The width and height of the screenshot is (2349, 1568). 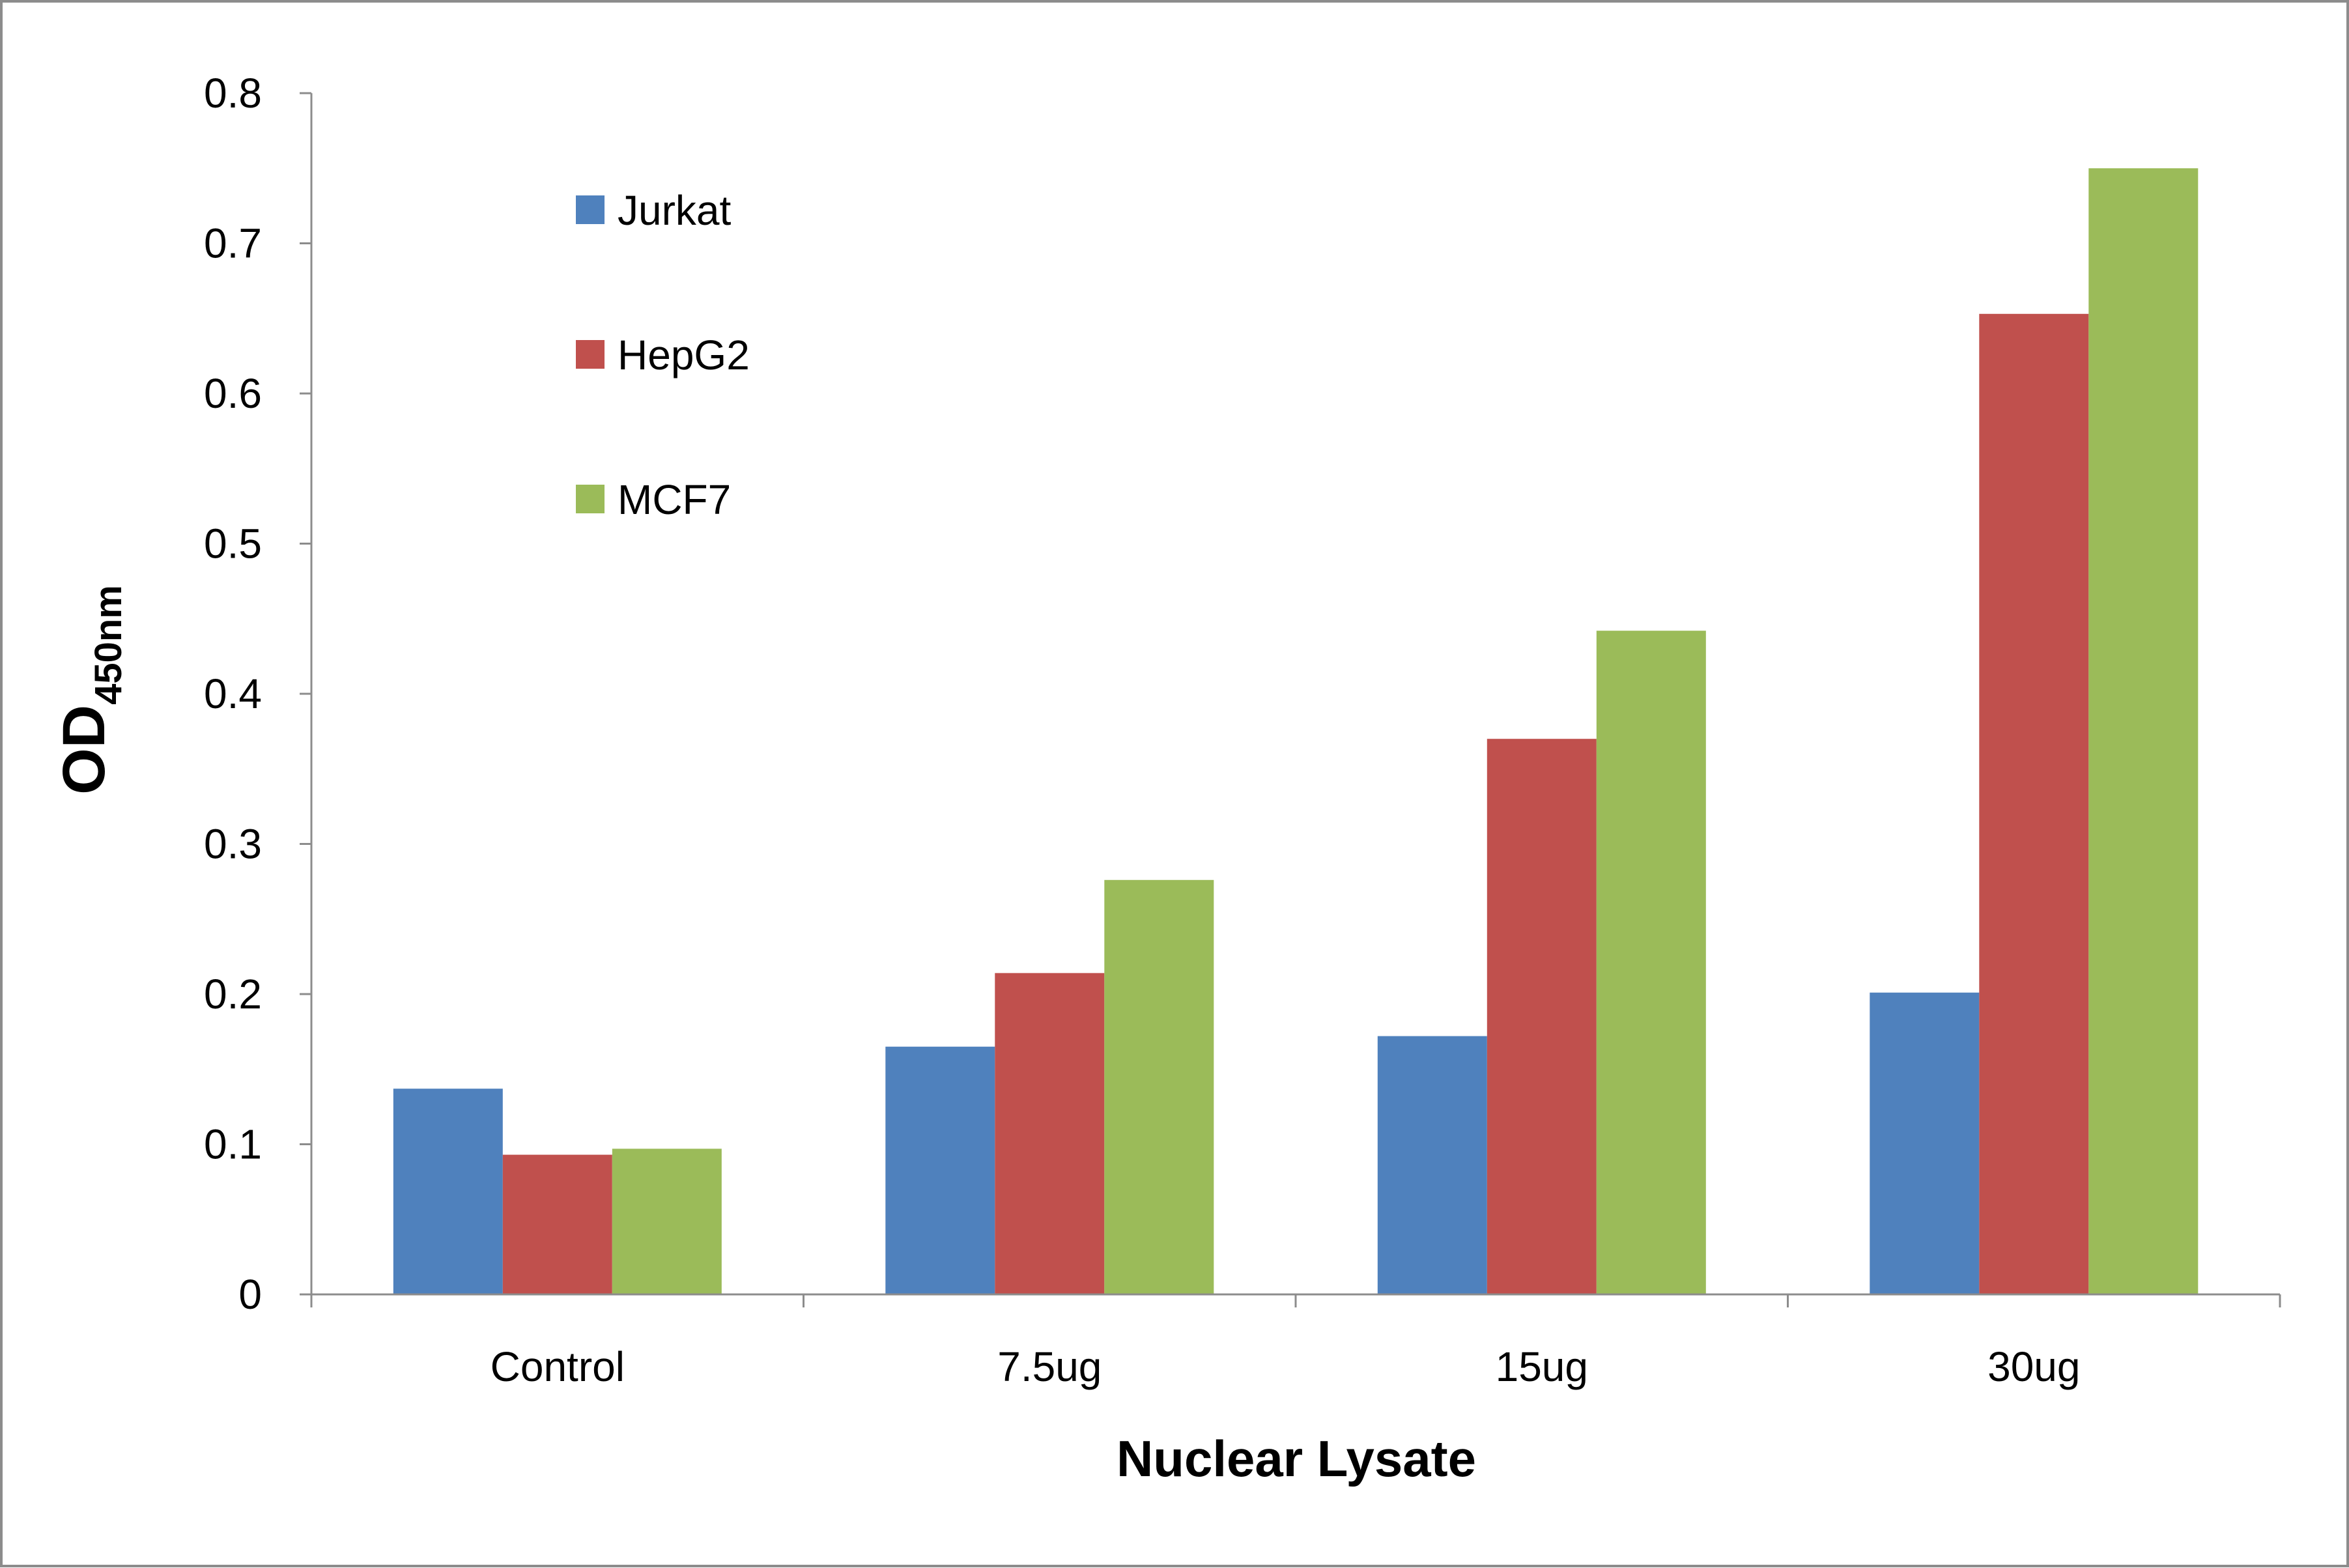 I want to click on x-category-labels: Control 7.5ug 15ug 30ug, so click(x=1286, y=1366).